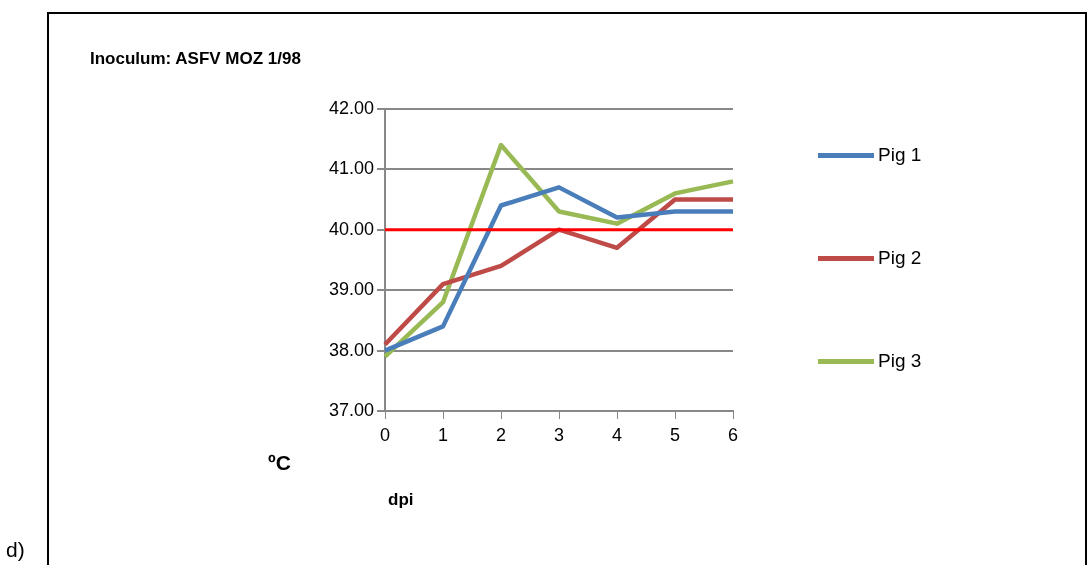  Describe the element at coordinates (900, 258) in the screenshot. I see `legend-label: Pig 2` at that location.